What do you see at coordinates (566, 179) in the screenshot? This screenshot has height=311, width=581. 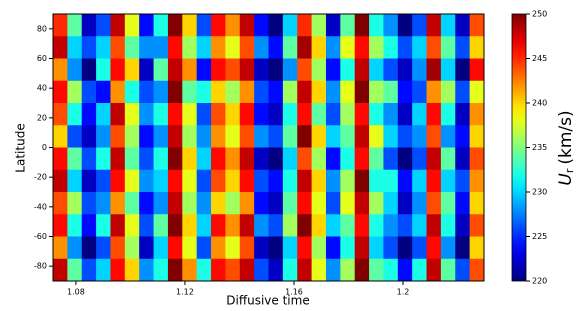 I see `colorbar-symbol: U` at bounding box center [566, 179].